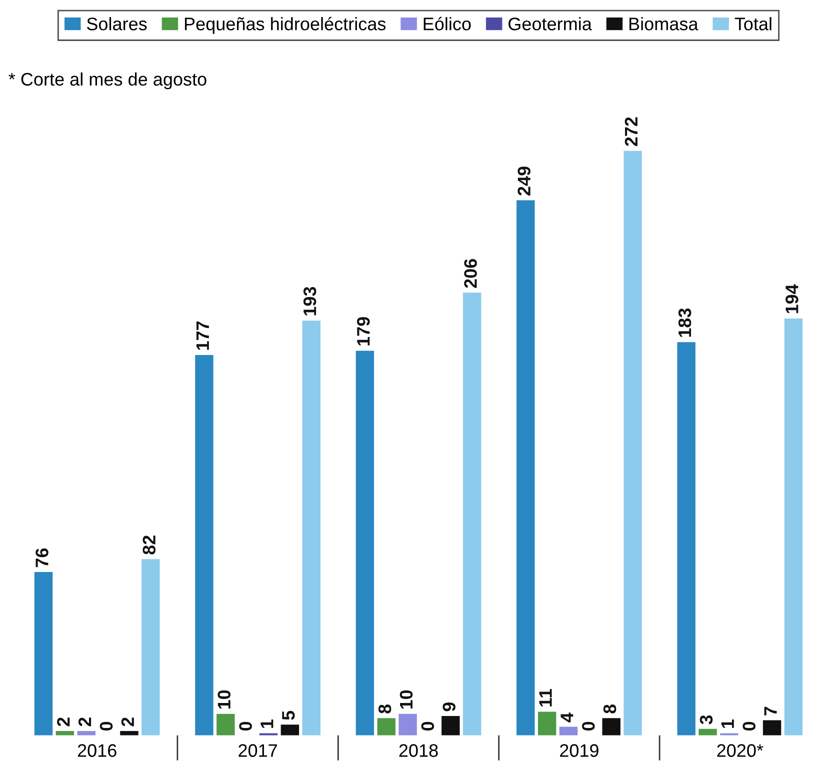  I want to click on data-label: 183, so click(685, 322).